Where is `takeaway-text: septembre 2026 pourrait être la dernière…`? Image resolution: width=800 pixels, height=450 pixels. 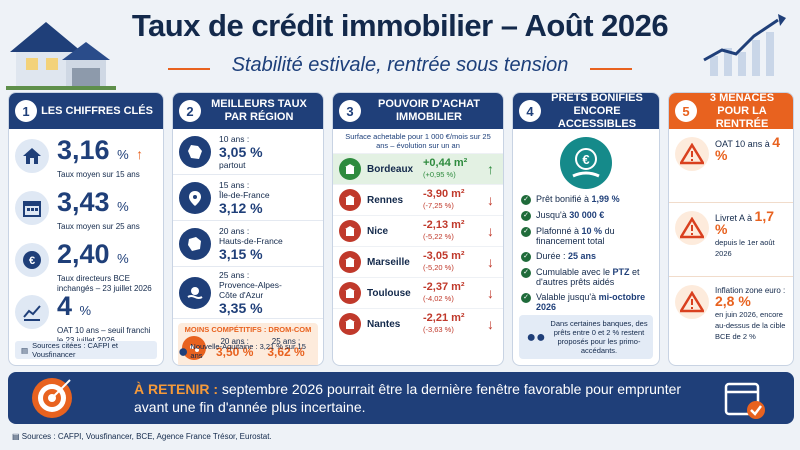 takeaway-text: septembre 2026 pourrait être la dernière… is located at coordinates (408, 398).